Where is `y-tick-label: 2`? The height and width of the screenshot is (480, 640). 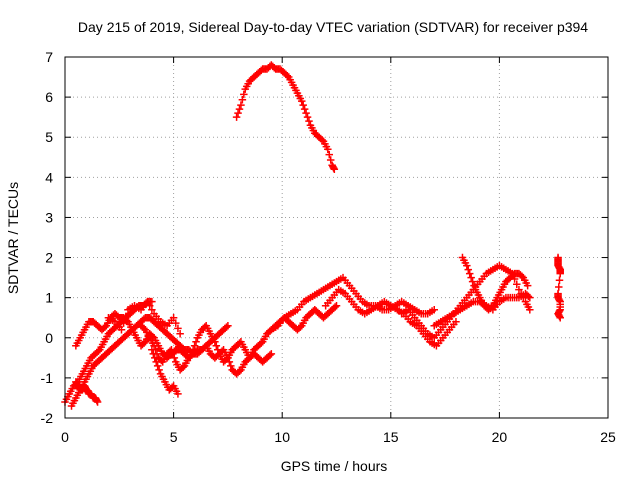 y-tick-label: 2 is located at coordinates (49, 258).